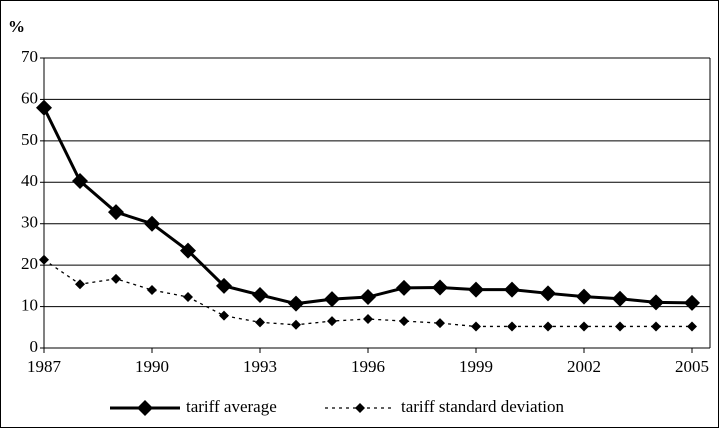 The width and height of the screenshot is (719, 428). Describe the element at coordinates (29, 97) in the screenshot. I see `y-tick-label: 60` at that location.